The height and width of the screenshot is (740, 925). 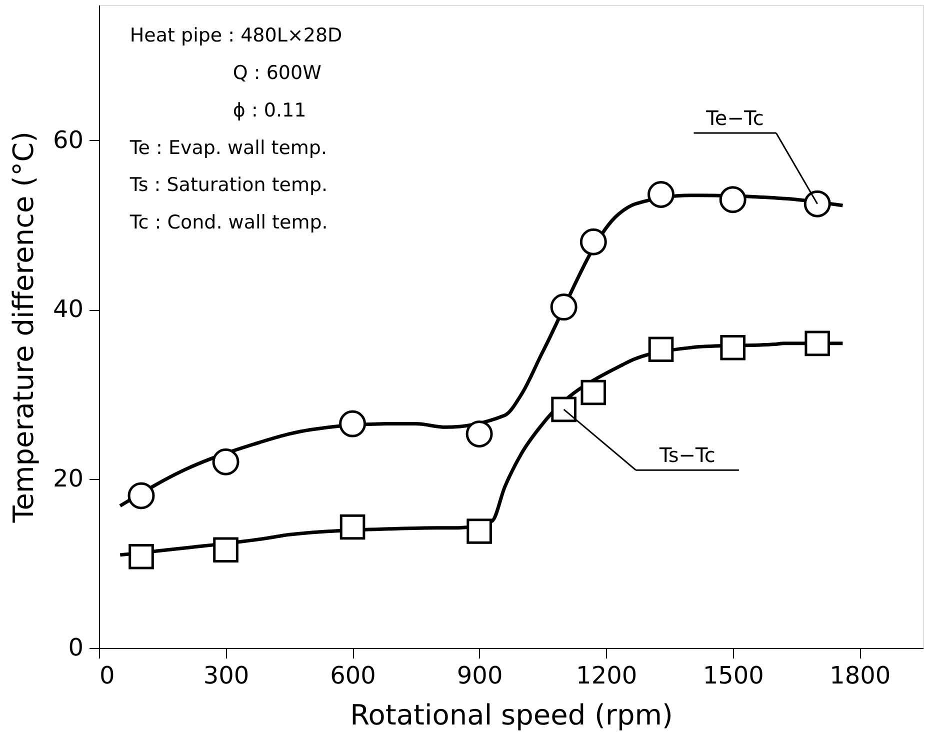 What do you see at coordinates (68, 140) in the screenshot?
I see `y-tick-label: 60` at bounding box center [68, 140].